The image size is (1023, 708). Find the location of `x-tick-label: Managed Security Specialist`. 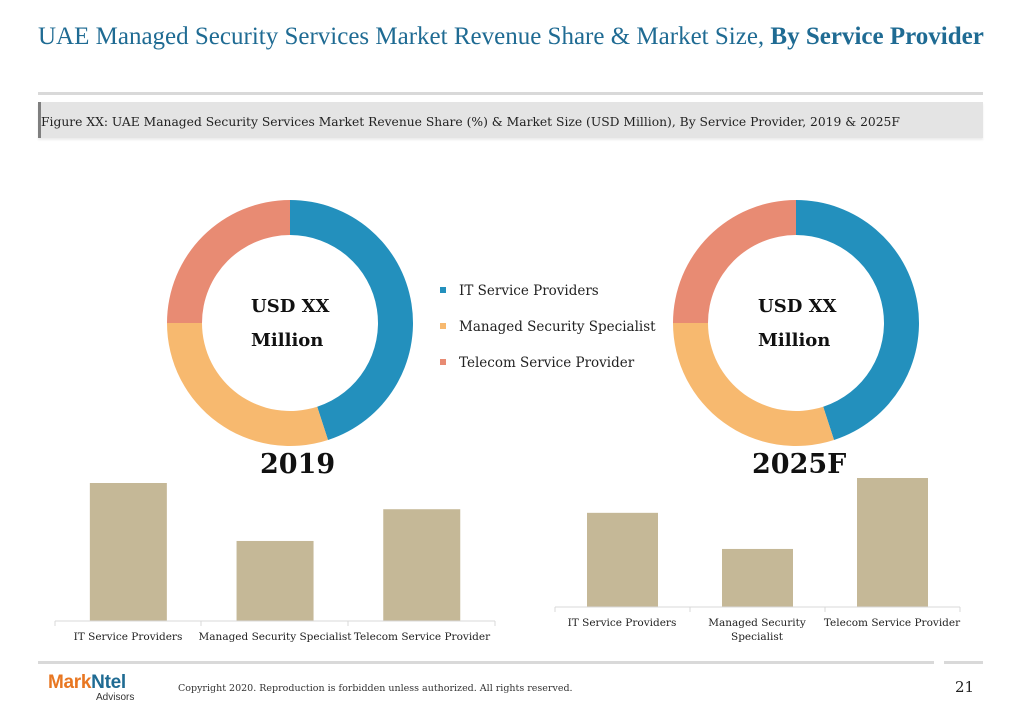

x-tick-label: Managed Security Specialist is located at coordinates (276, 637).